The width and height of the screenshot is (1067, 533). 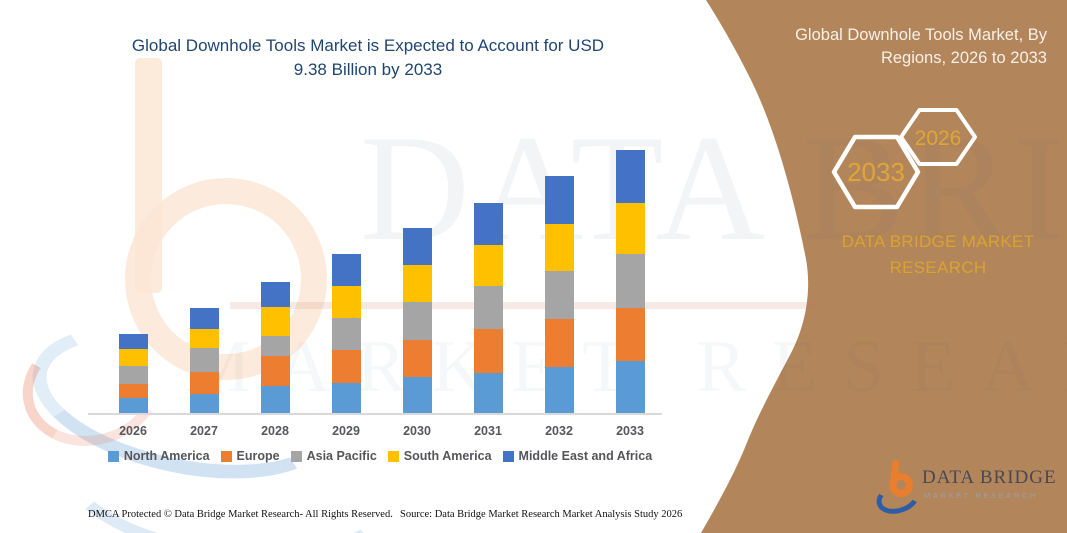 What do you see at coordinates (346, 302) in the screenshot?
I see `bar-2029-segment-south-america` at bounding box center [346, 302].